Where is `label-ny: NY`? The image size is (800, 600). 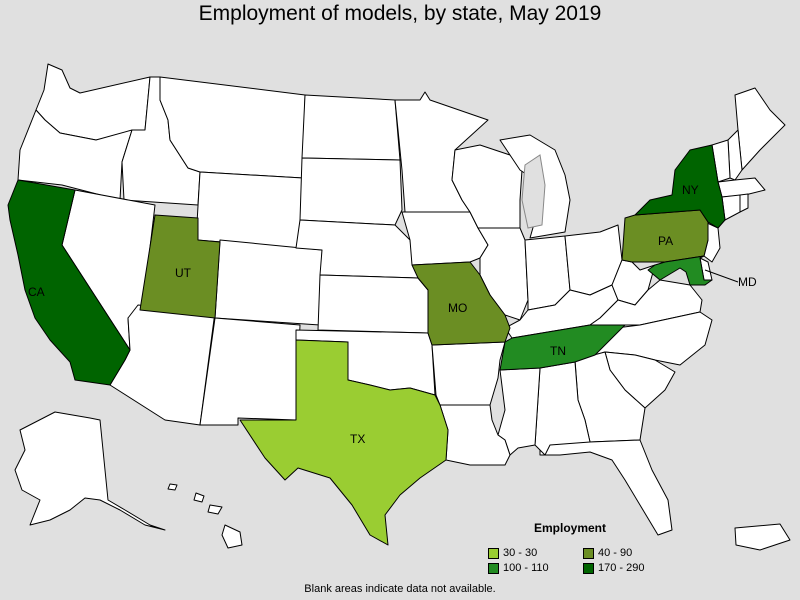 label-ny: NY is located at coordinates (690, 190).